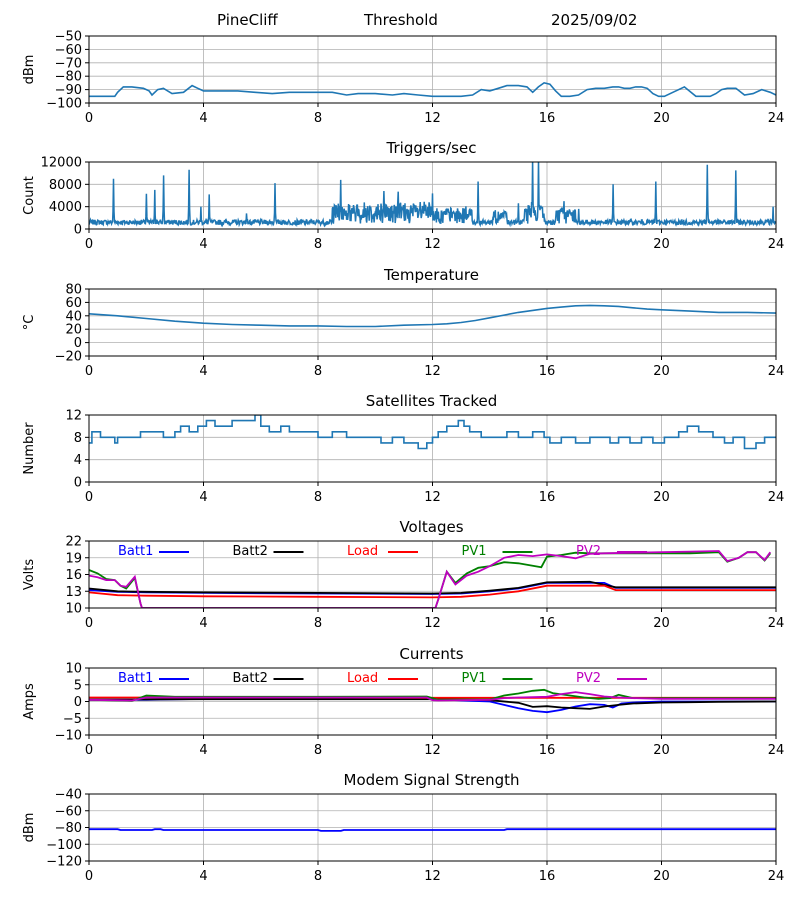  I want to click on satellites-xtick-label: 20, so click(661, 497).